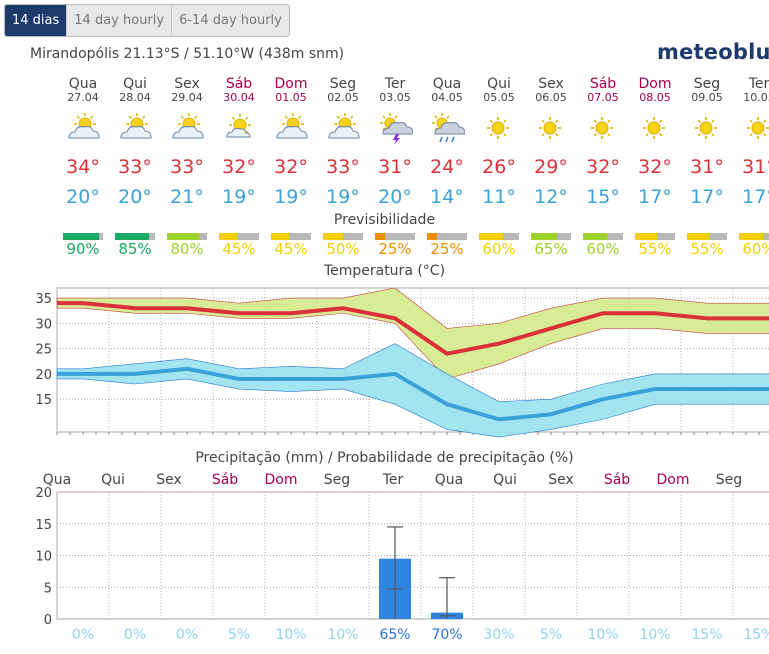 The width and height of the screenshot is (769, 654). I want to click on max-temperature-range, so click(412, 333).